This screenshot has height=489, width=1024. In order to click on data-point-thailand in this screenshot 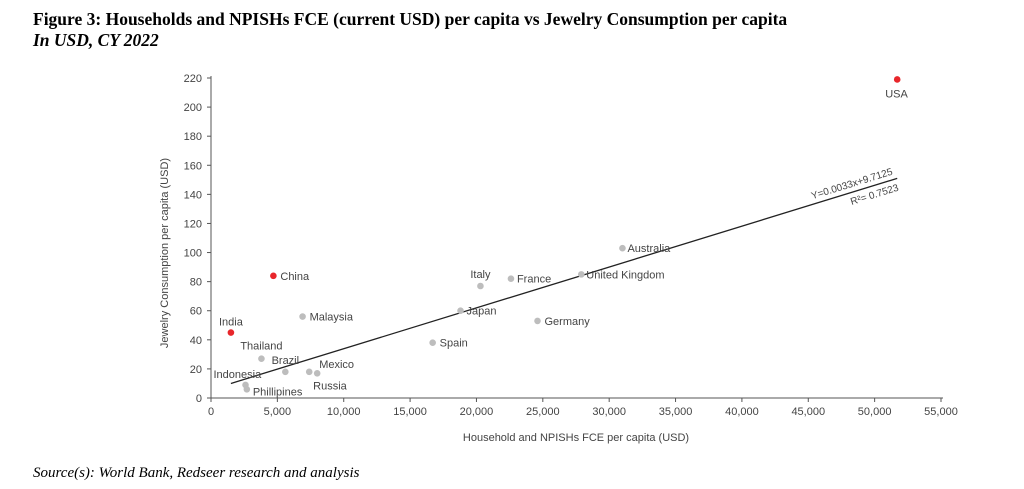, I will do `click(261, 359)`.